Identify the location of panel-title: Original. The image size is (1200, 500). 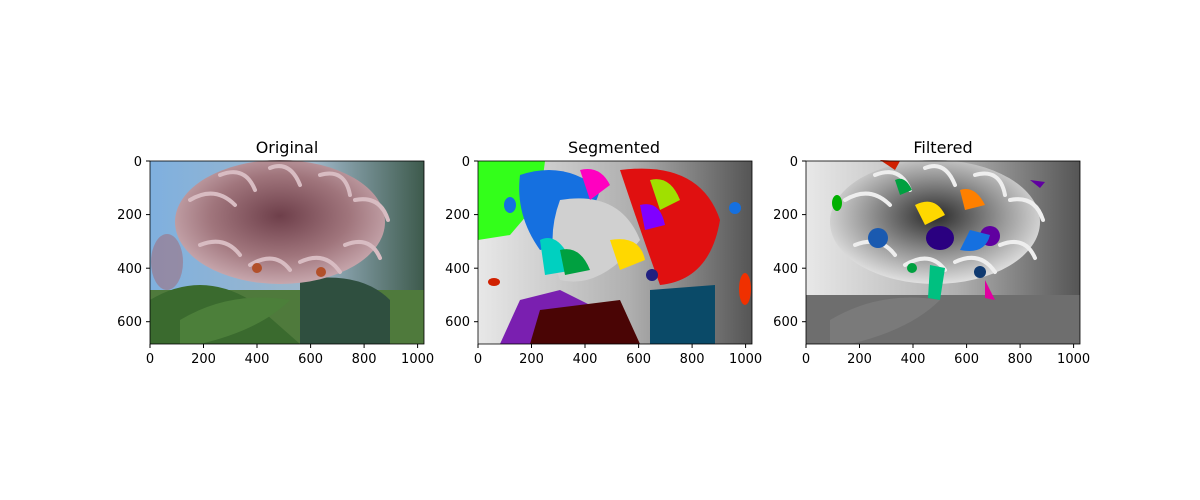
(287, 147).